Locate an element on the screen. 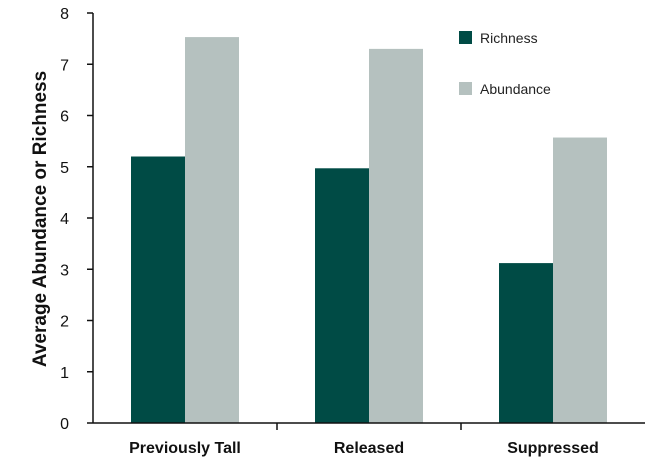 The height and width of the screenshot is (461, 652). x-axis-ticks: Previously Tall Released Suppressed is located at coordinates (364, 440).